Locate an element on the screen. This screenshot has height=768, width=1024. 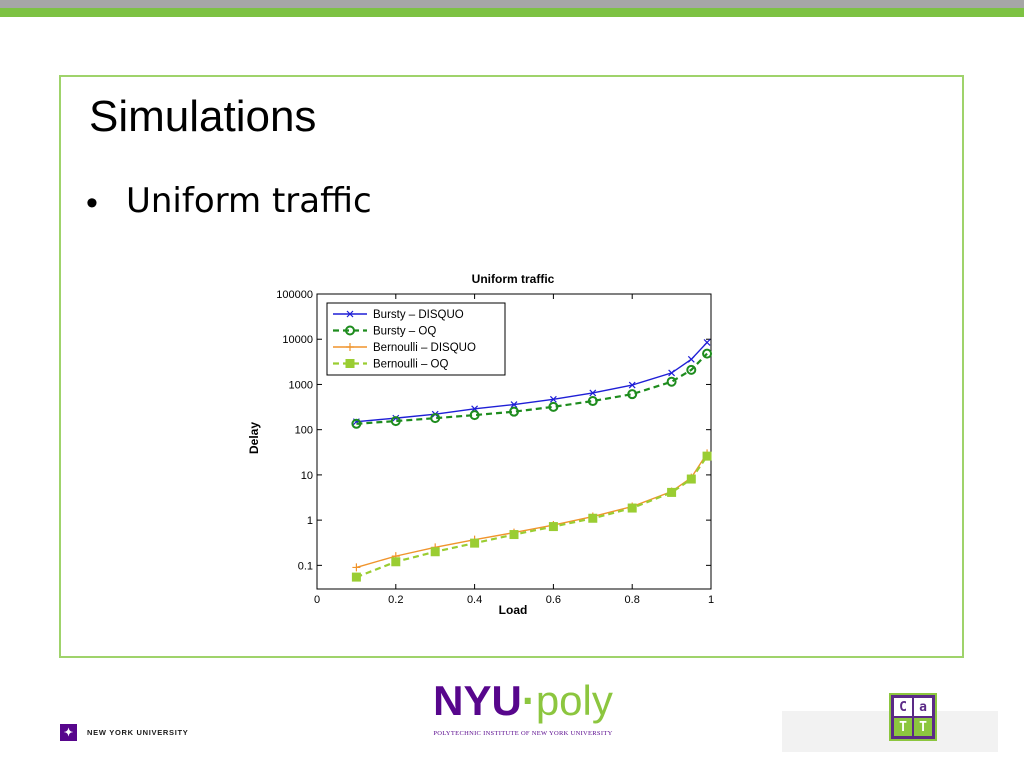
y-axis-label: Delay is located at coordinates (254, 438).